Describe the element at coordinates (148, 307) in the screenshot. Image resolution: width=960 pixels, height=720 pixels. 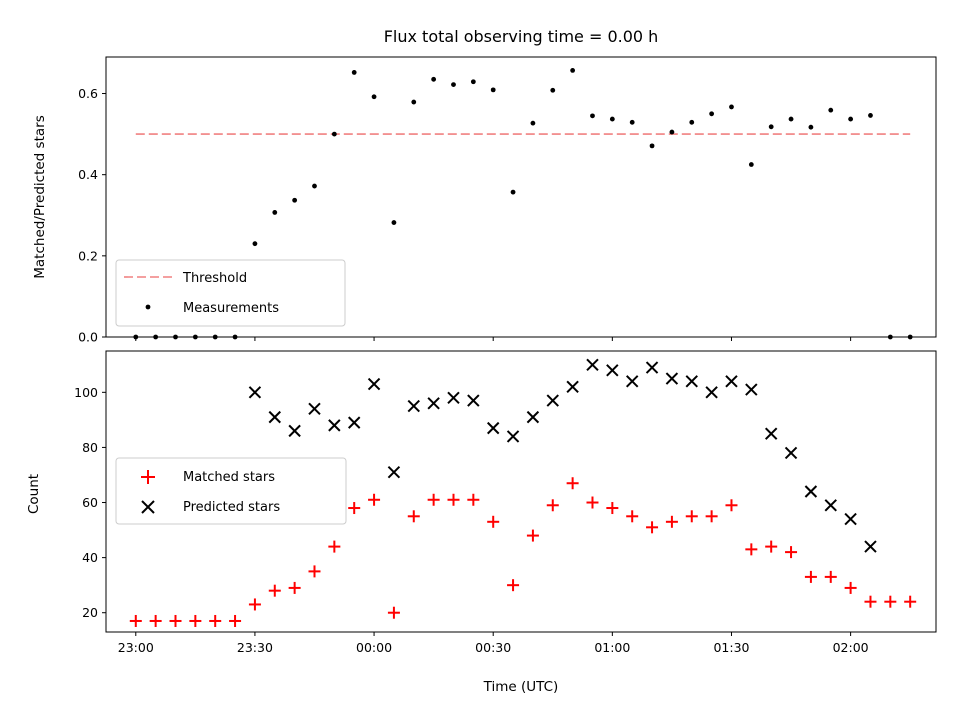
I see `legend-measurements-swatch` at that location.